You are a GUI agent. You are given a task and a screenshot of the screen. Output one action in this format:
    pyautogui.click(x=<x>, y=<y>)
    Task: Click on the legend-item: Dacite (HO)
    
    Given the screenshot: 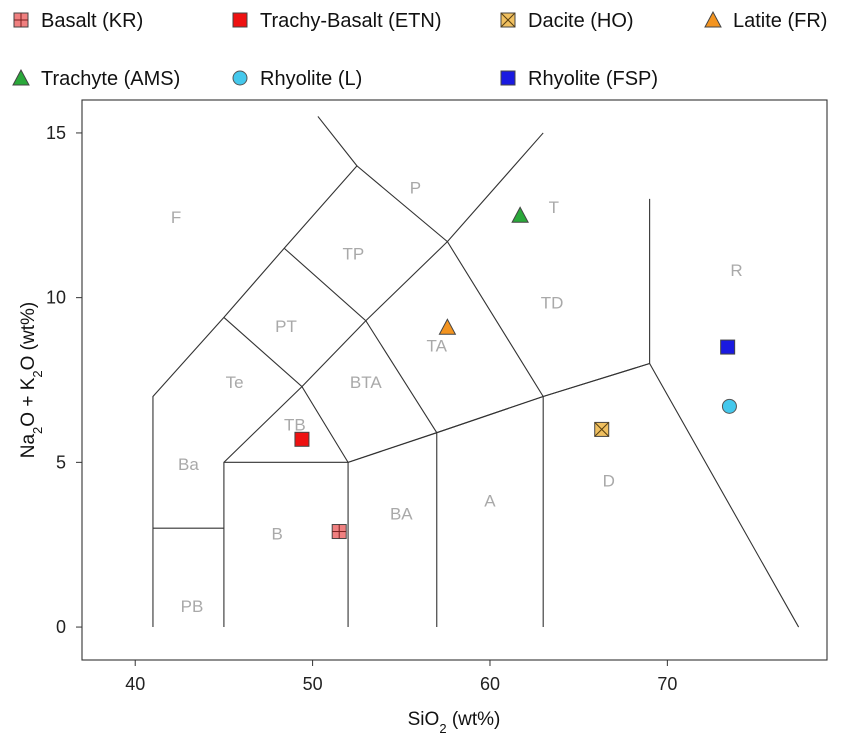 What is the action you would take?
    pyautogui.click(x=567, y=21)
    